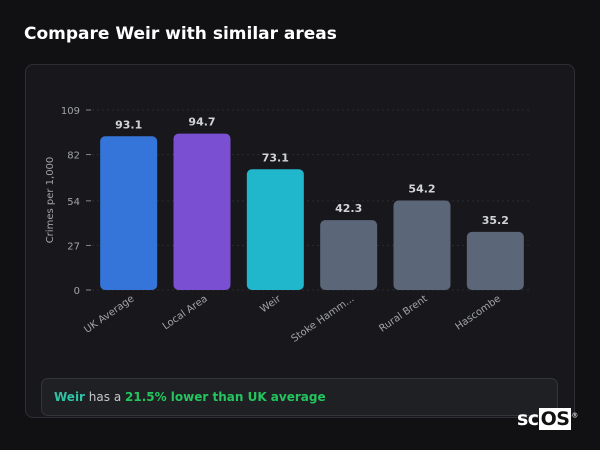 This screenshot has width=600, height=450. I want to click on category-label: Rural Brent, so click(403, 313).